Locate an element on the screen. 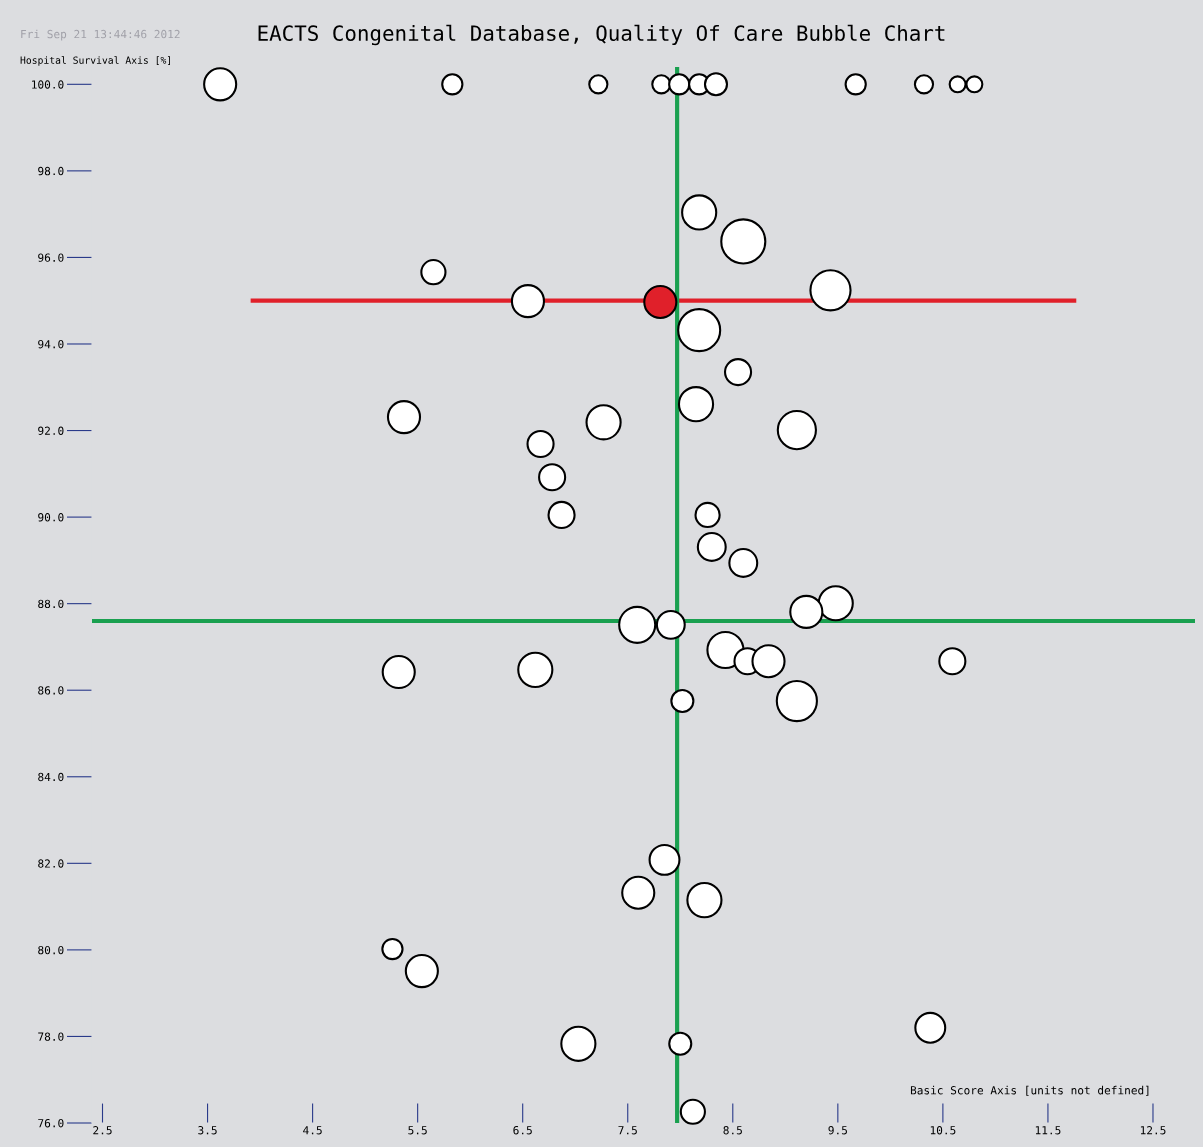 The image size is (1203, 1147). y-tick-label: 84.0 is located at coordinates (51, 777).